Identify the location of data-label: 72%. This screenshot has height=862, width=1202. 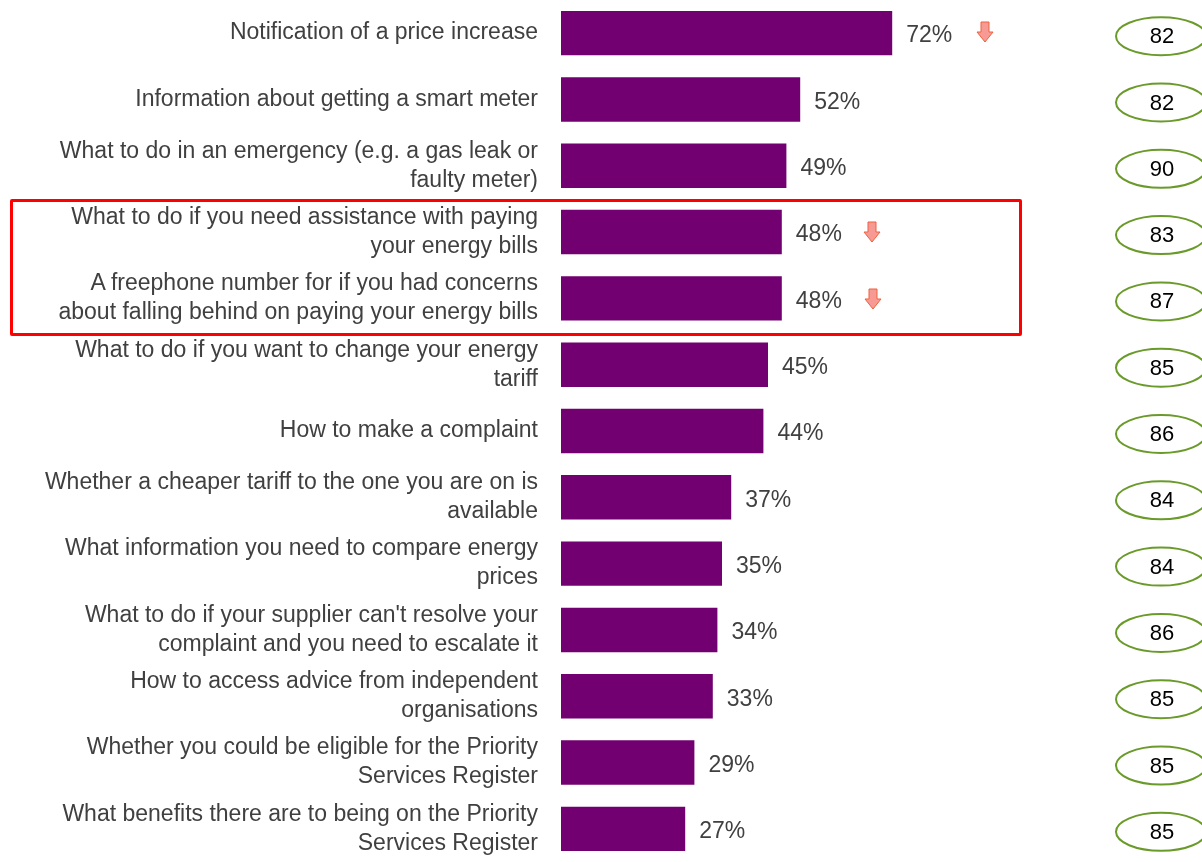
(929, 34).